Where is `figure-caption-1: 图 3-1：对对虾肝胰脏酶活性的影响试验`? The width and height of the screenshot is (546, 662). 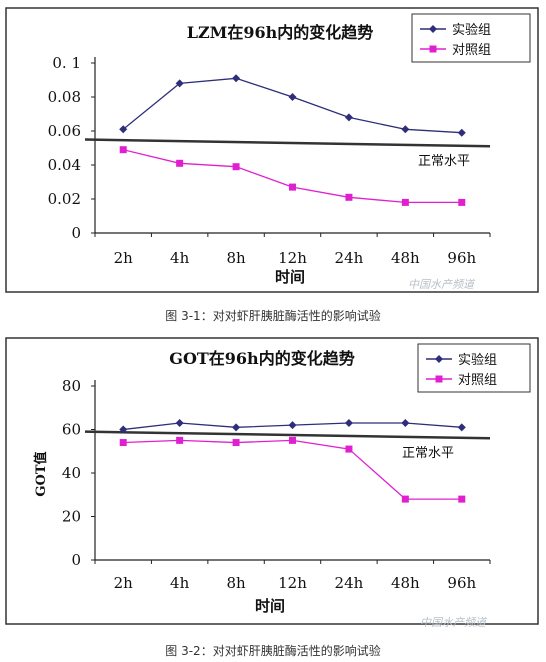 figure-caption-1: 图 3-1：对对虾肝胰脏酶活性的影响试验 is located at coordinates (273, 316).